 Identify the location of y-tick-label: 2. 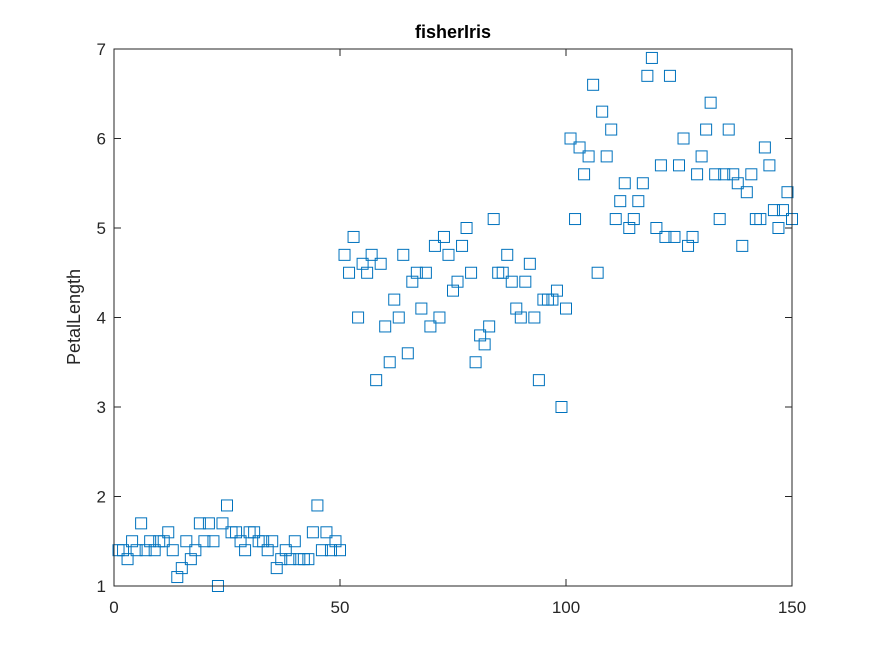
(101, 497).